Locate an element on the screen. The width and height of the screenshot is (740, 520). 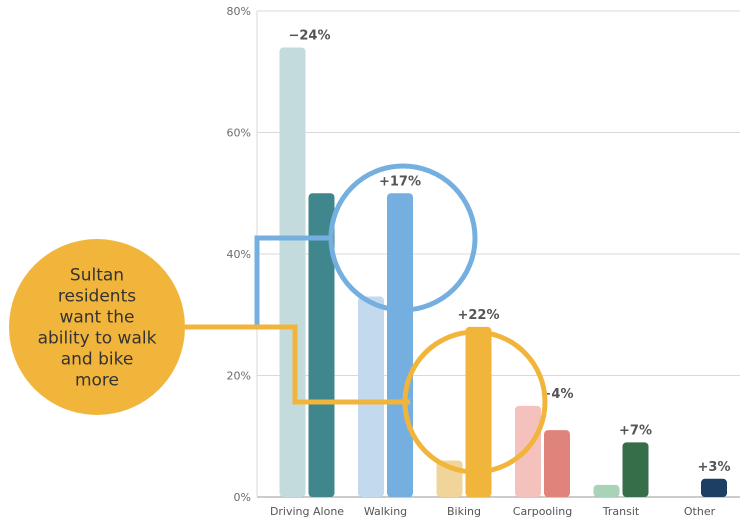
callout-text-line: and bike is located at coordinates (97, 360).